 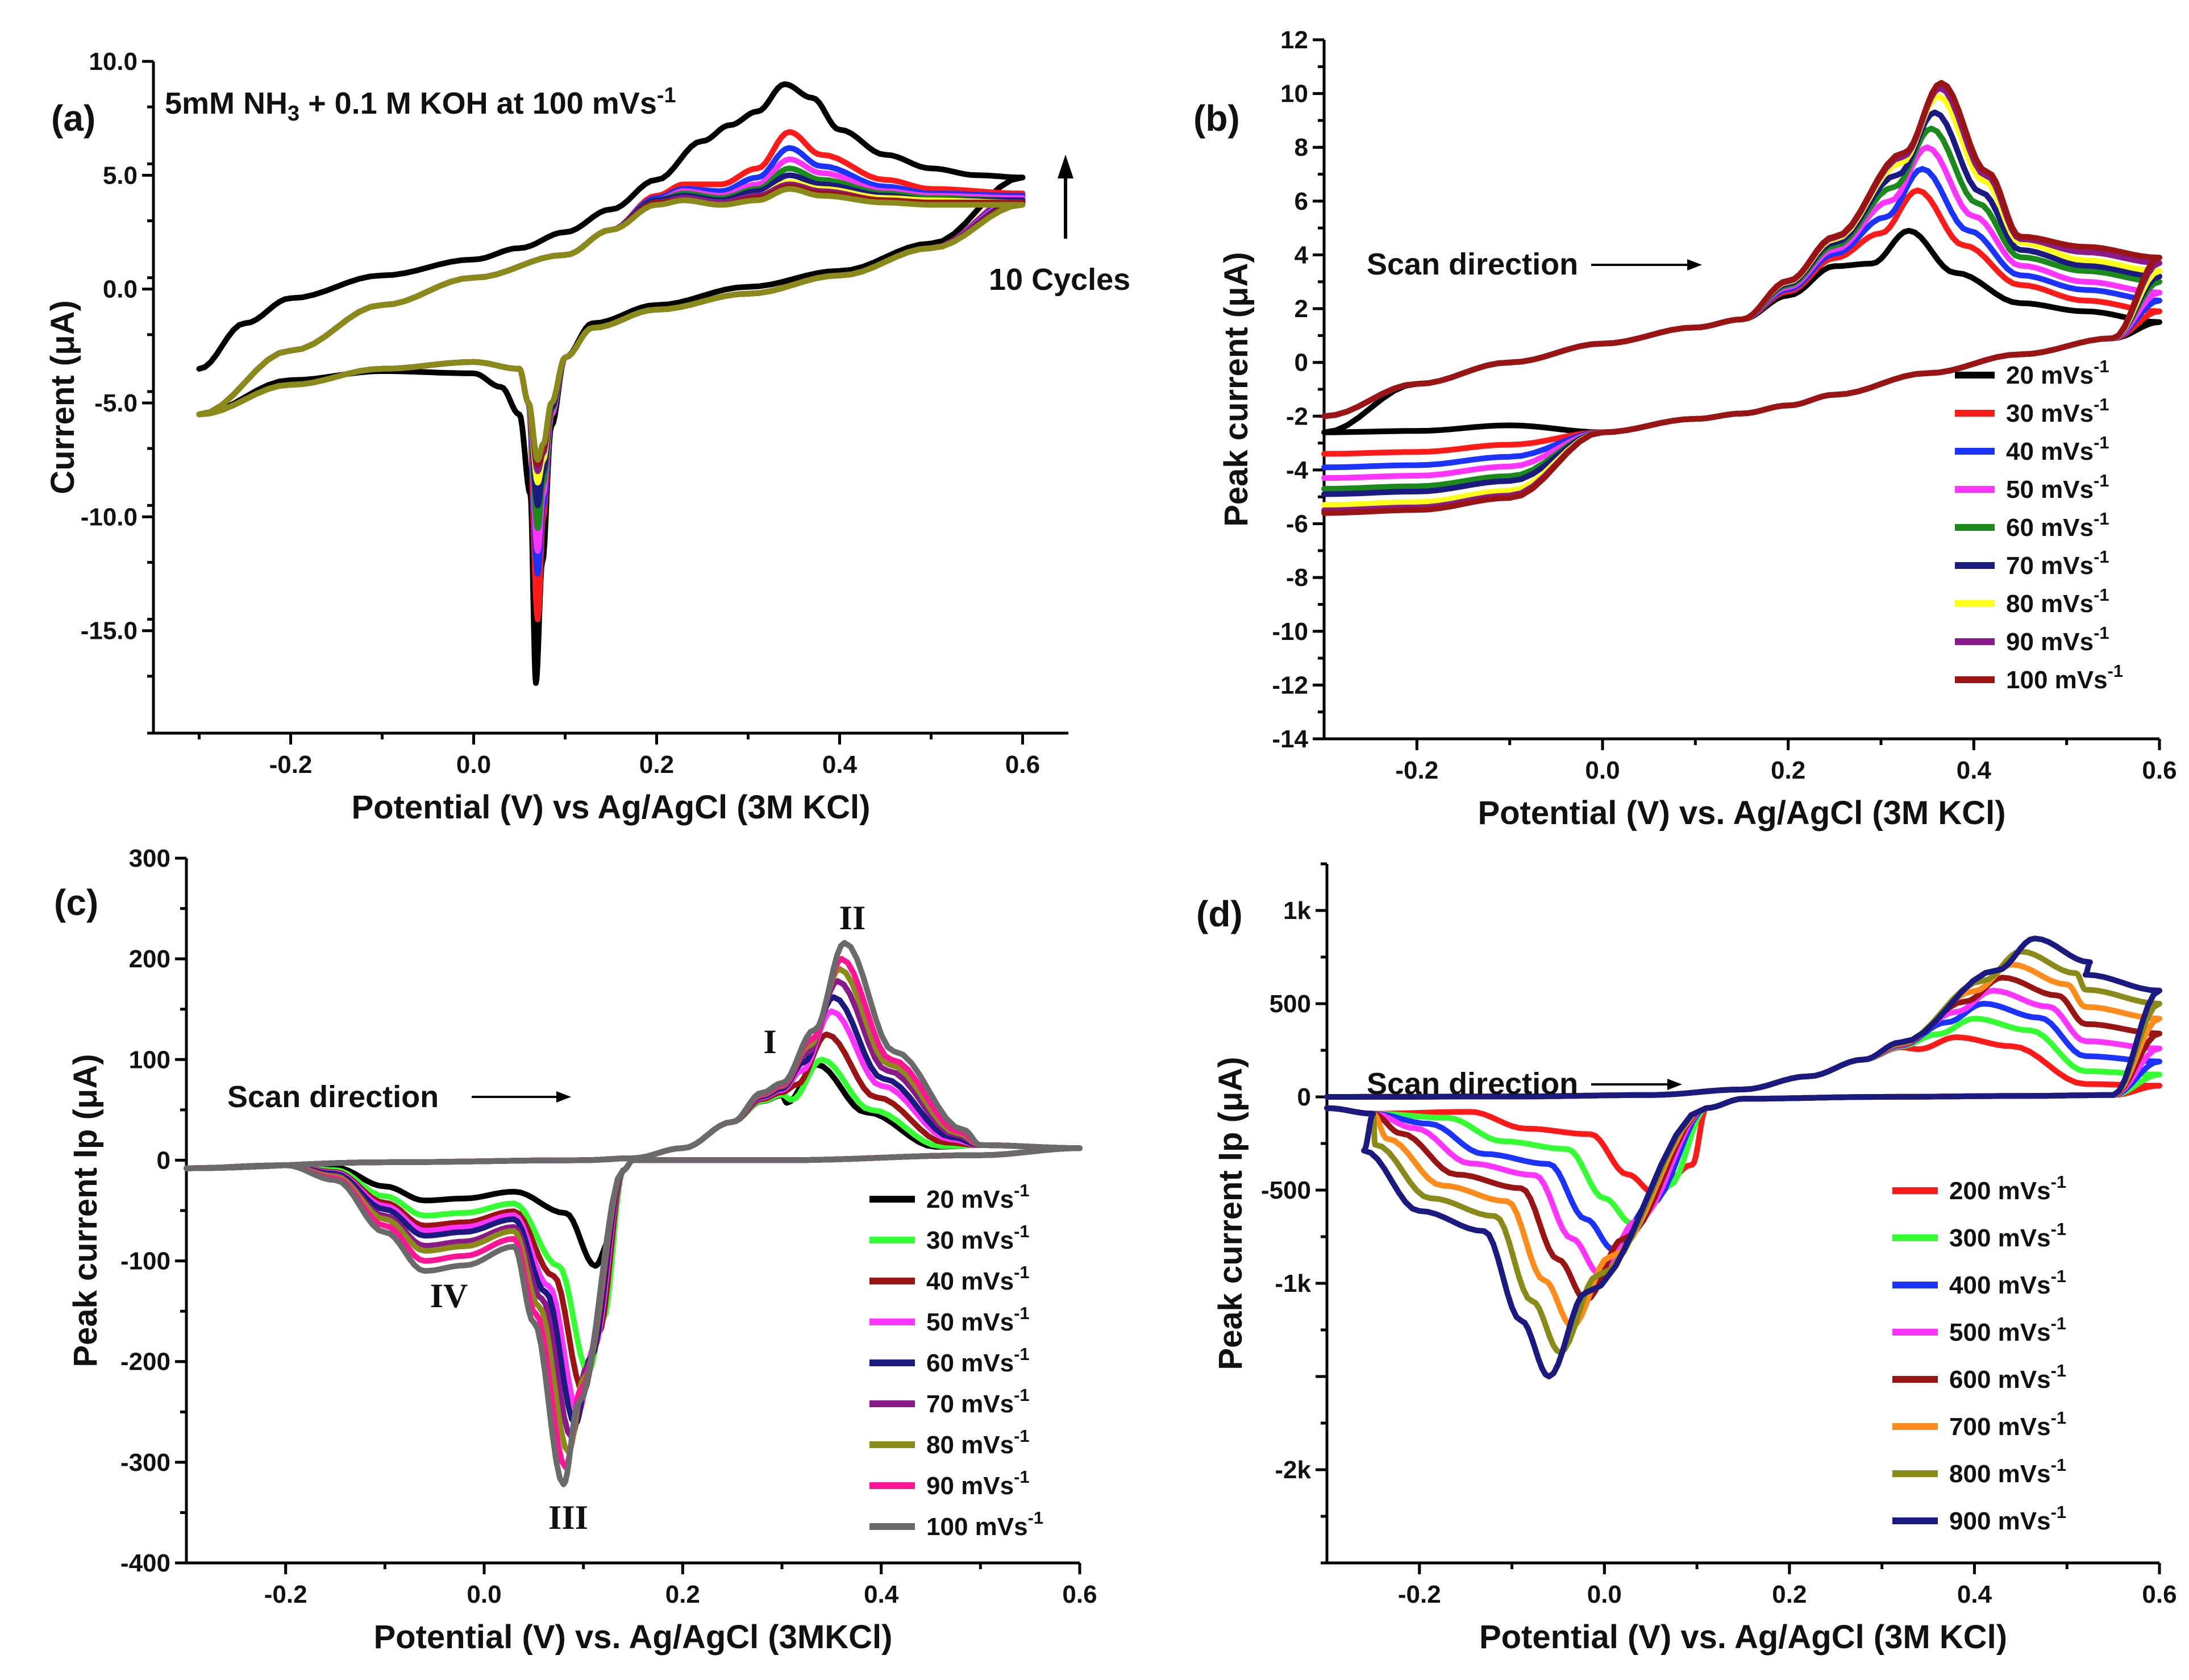 What do you see at coordinates (149, 858) in the screenshot?
I see `y-tick-label: 300` at bounding box center [149, 858].